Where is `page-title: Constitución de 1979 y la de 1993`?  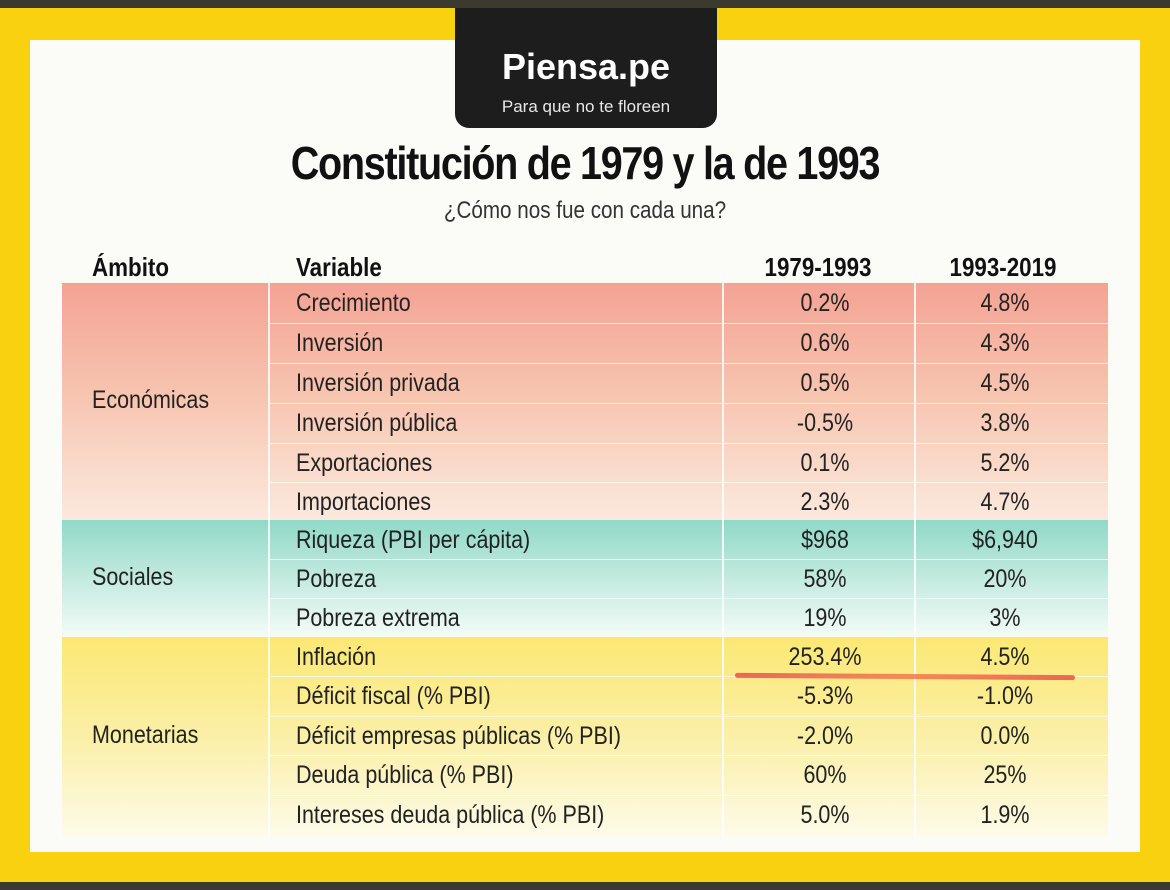
page-title: Constitución de 1979 y la de 1993 is located at coordinates (585, 163).